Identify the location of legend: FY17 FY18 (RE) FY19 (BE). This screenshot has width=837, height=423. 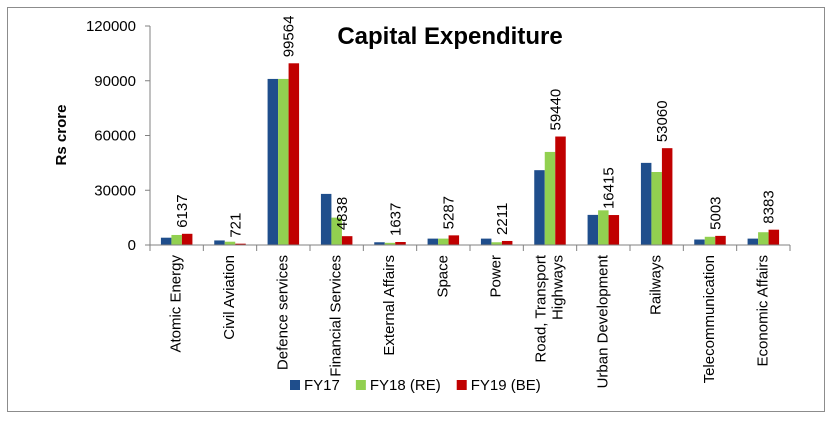
(415, 385).